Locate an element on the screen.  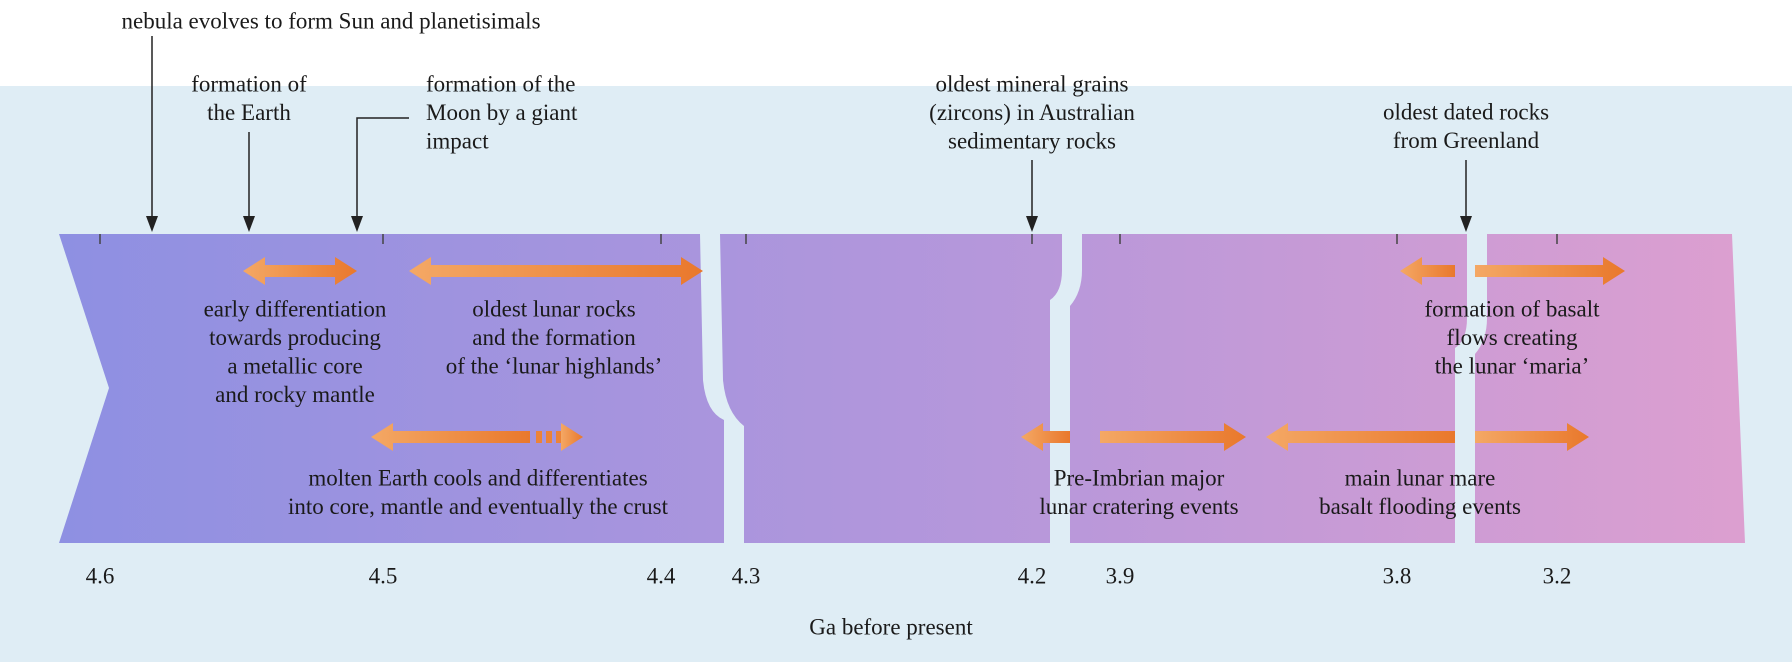
top-label: oldest mineral grains is located at coordinates (1032, 83).